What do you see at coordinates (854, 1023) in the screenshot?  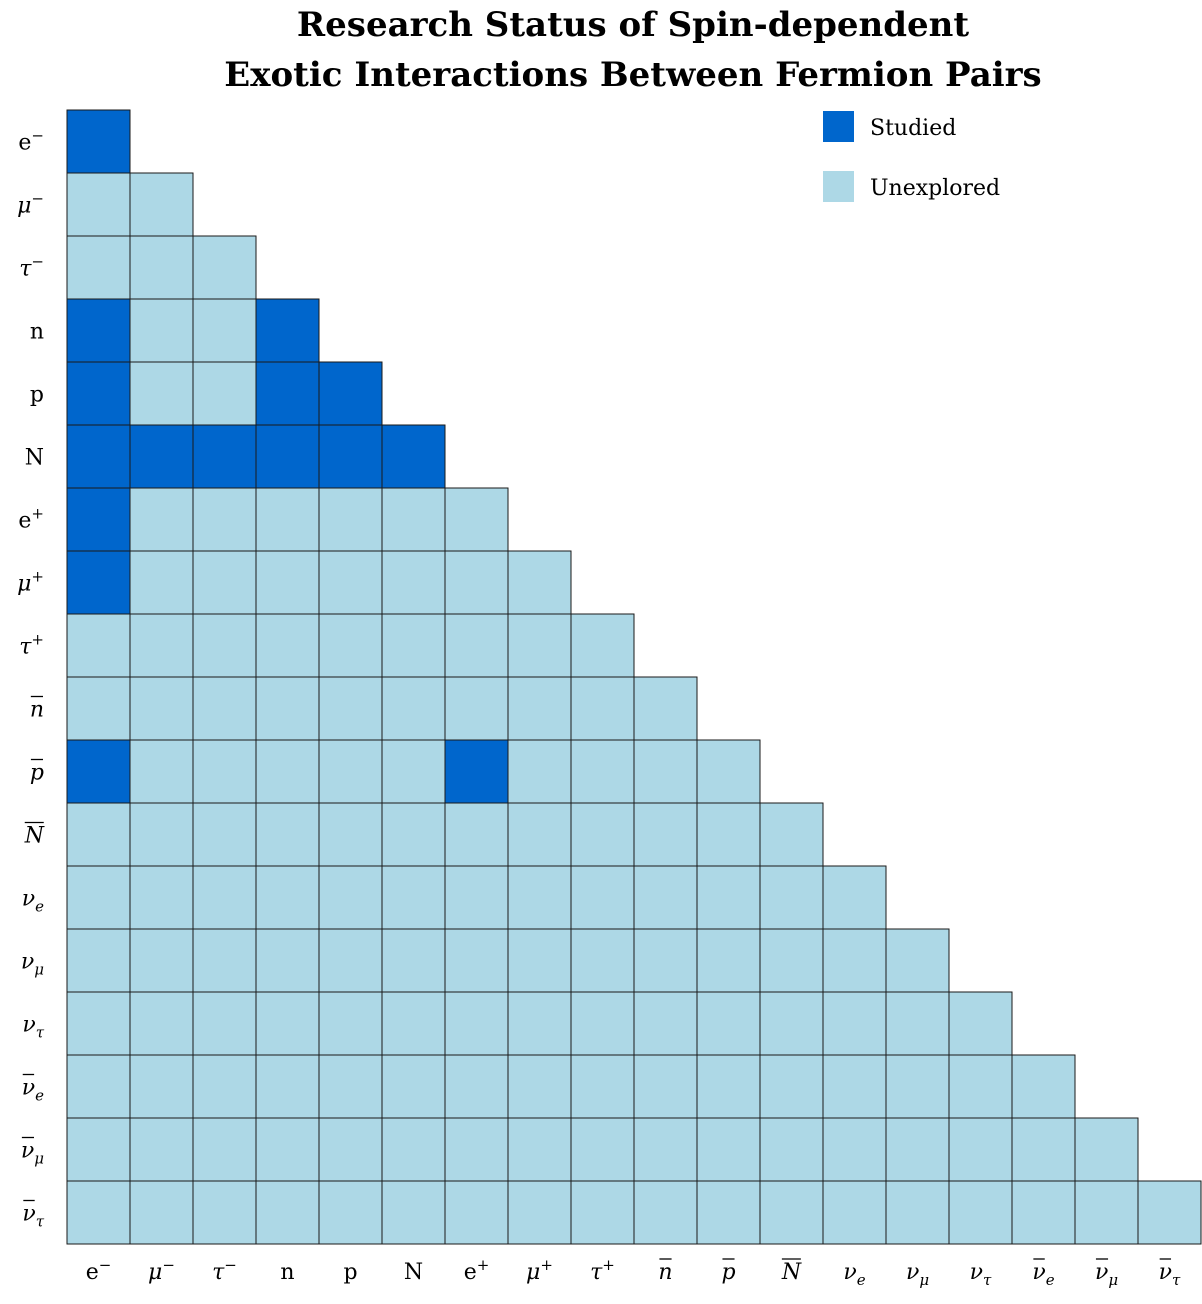 I see `heatmap-cell-14-12-unexplored` at bounding box center [854, 1023].